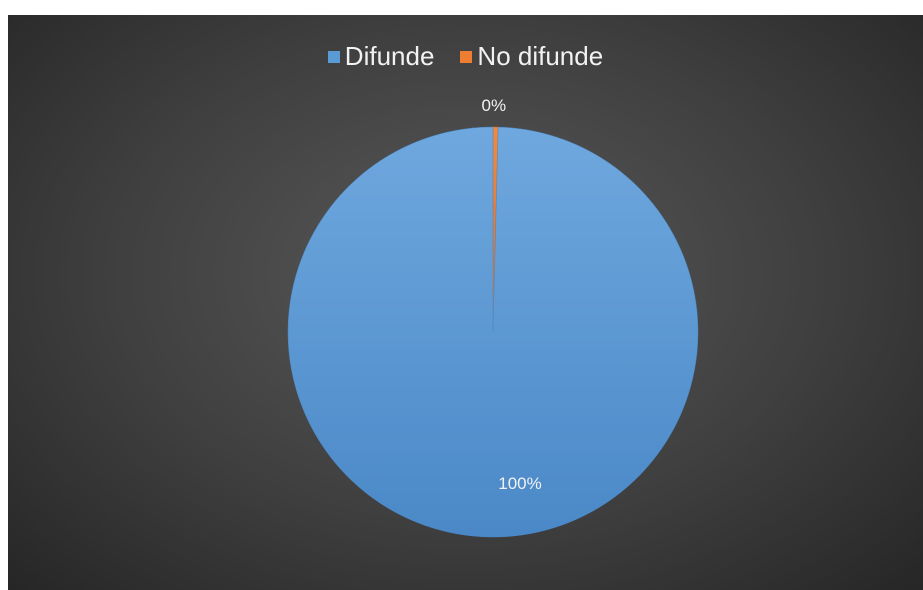 Image resolution: width=923 pixels, height=590 pixels. Describe the element at coordinates (519, 483) in the screenshot. I see `data-label-difunde: 100%` at that location.